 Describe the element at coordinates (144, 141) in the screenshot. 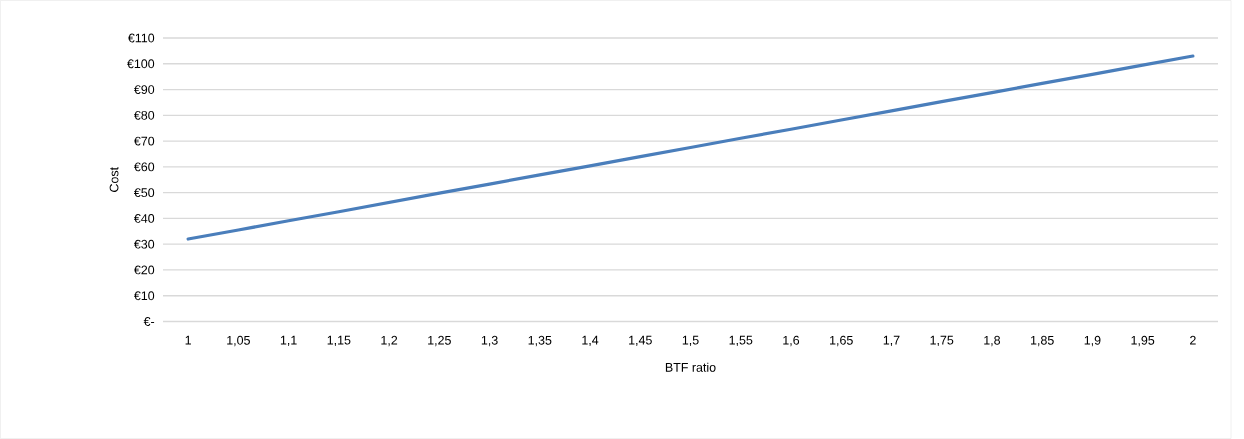

I see `y-tick-label: €70` at that location.